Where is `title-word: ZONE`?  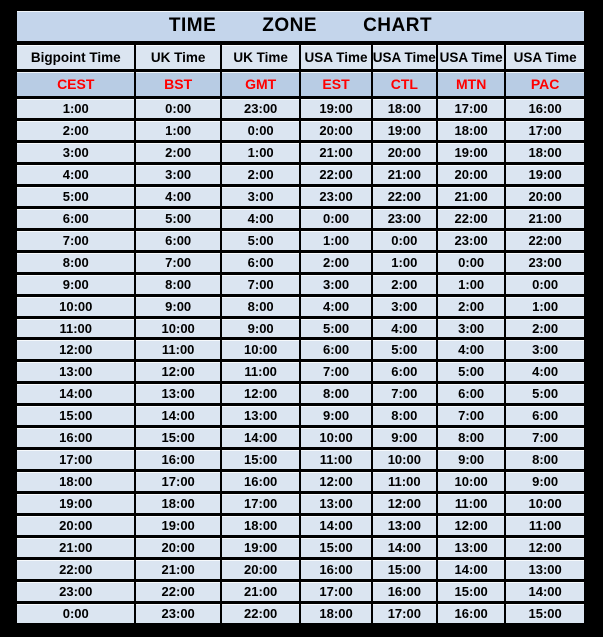 title-word: ZONE is located at coordinates (290, 25).